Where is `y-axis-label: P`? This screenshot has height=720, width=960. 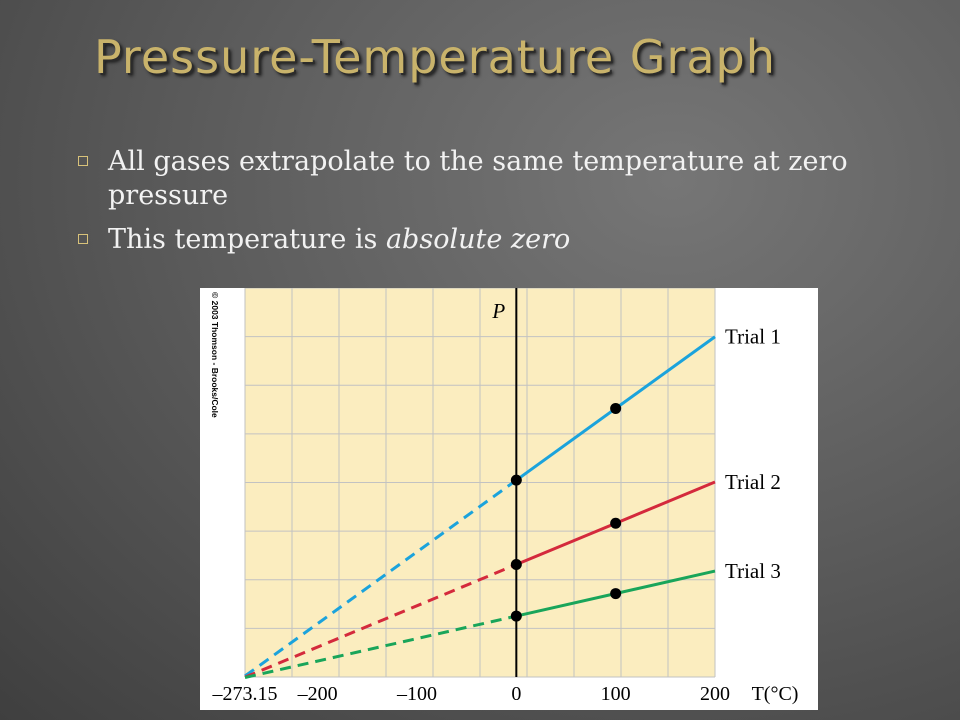
y-axis-label: P is located at coordinates (498, 311).